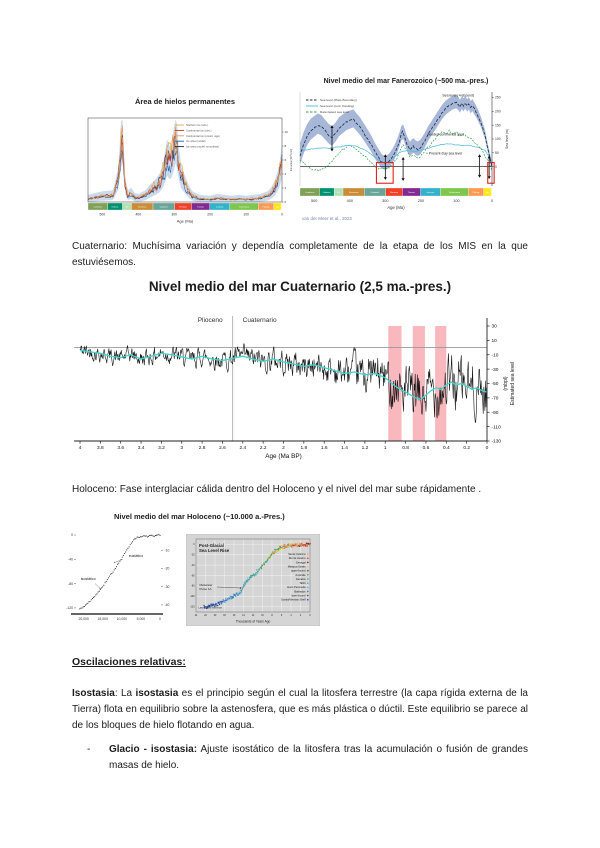 The width and height of the screenshot is (600, 848). I want to click on svg-text: isostático, so click(88, 579).